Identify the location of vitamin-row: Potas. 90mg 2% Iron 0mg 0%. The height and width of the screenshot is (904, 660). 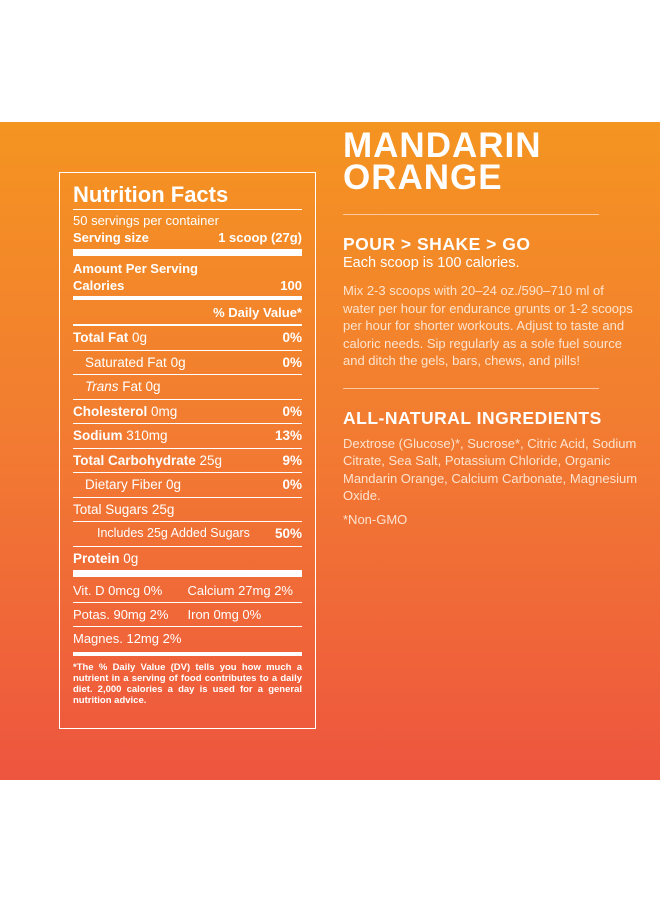
(187, 614).